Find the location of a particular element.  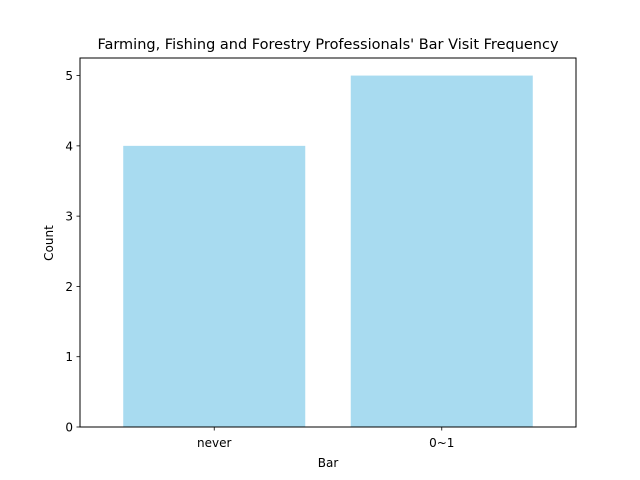

y-tick-label: 4 is located at coordinates (69, 146).